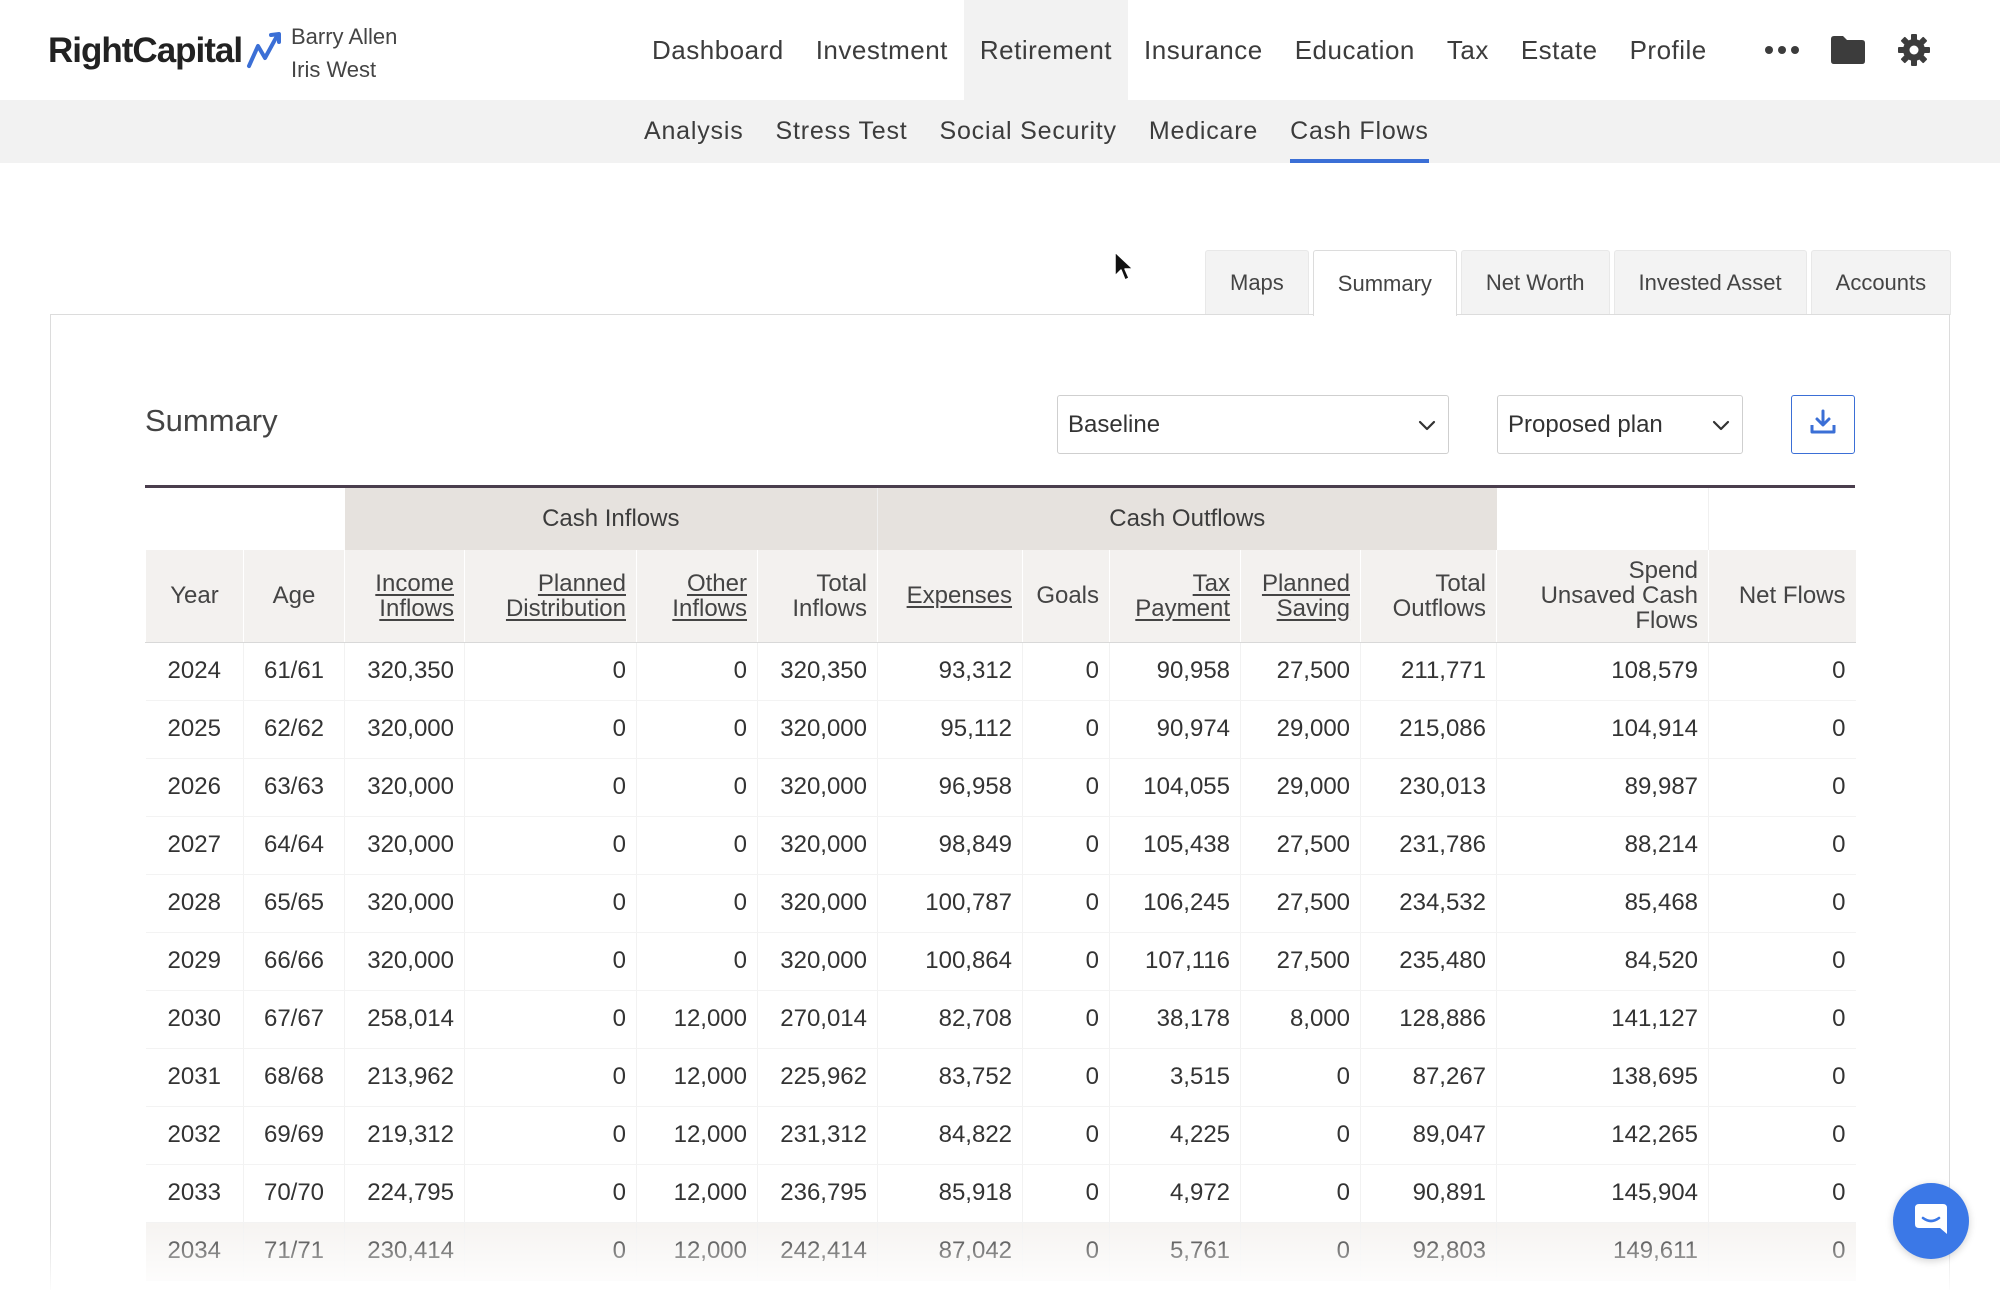 This screenshot has width=2000, height=1290. Describe the element at coordinates (950, 1251) in the screenshot. I see `table-cell: 87,042` at that location.